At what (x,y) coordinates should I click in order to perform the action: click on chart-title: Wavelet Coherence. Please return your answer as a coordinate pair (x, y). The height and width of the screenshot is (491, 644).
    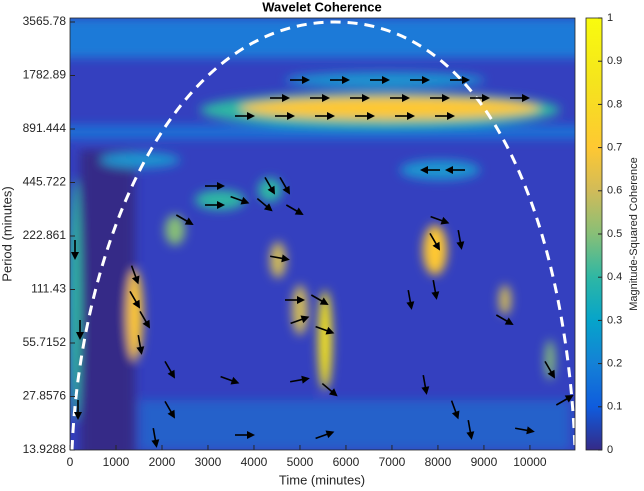
    Looking at the image, I should click on (321, 7).